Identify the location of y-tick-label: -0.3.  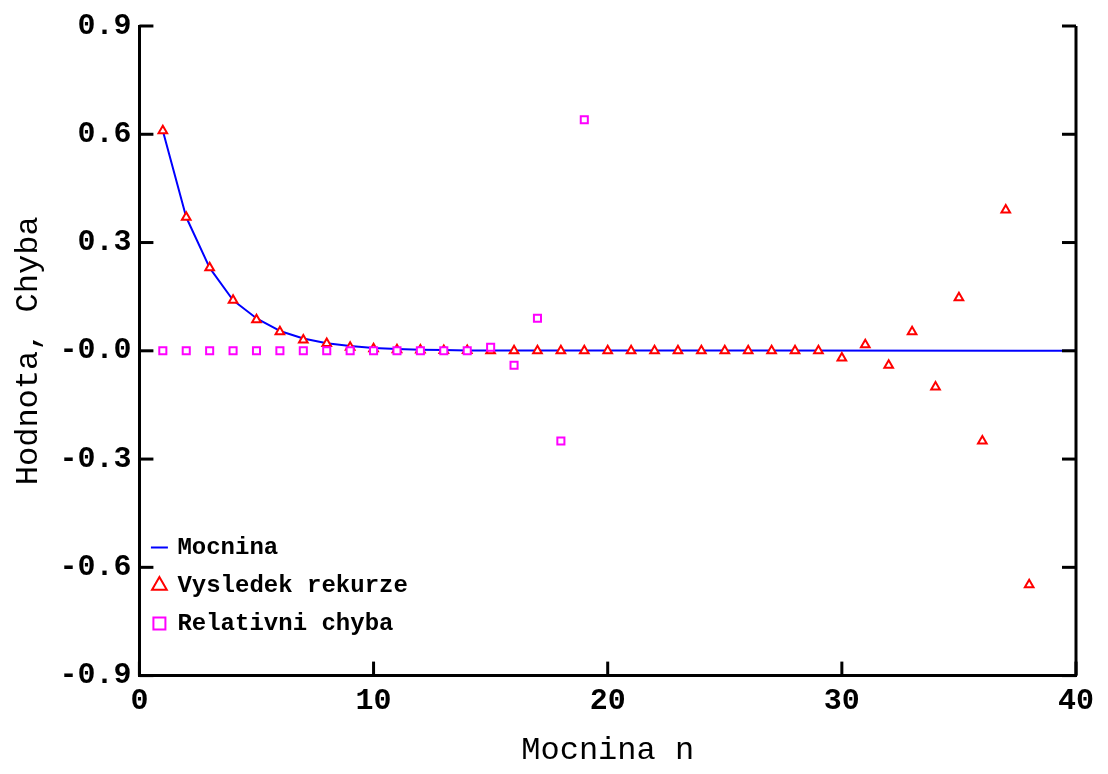
(95, 458).